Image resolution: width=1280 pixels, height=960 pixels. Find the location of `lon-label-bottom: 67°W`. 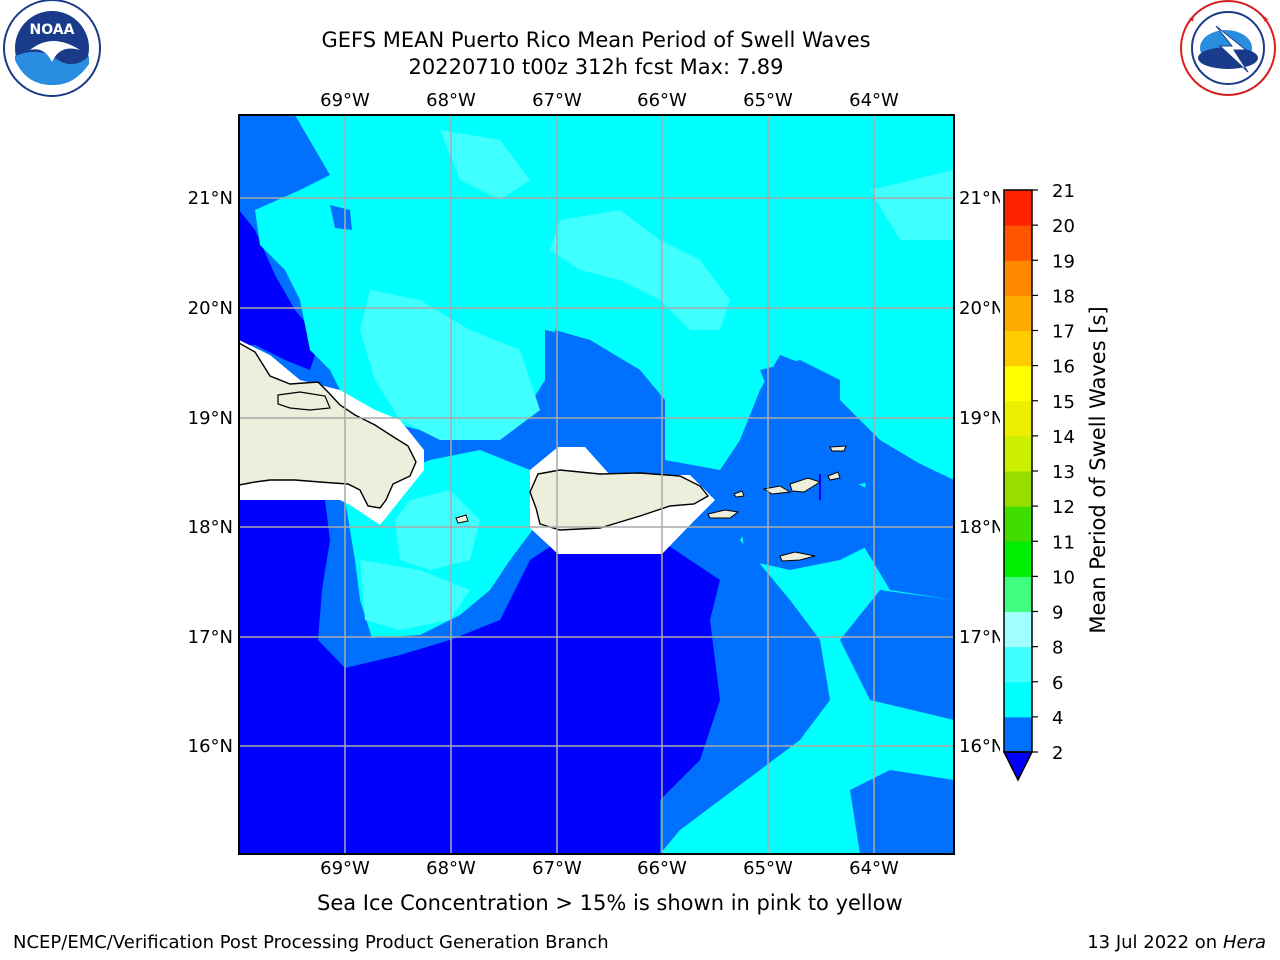

lon-label-bottom: 67°W is located at coordinates (557, 868).